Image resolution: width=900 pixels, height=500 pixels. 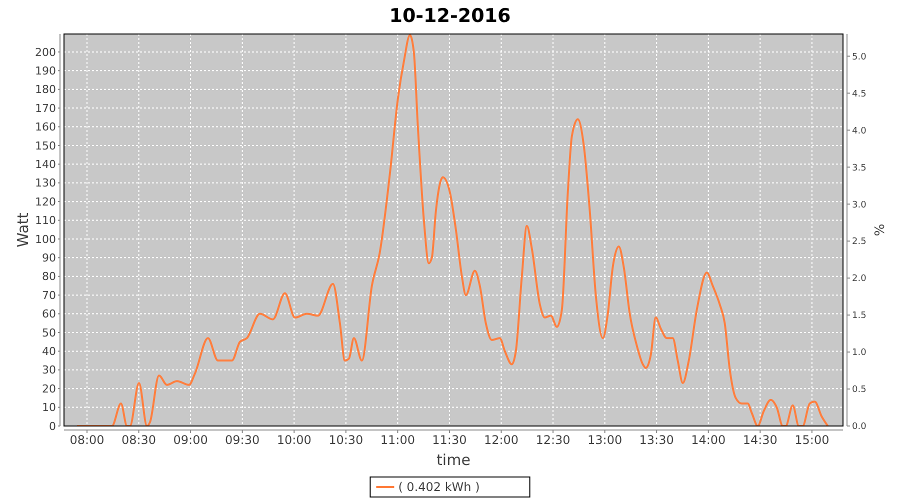 I want to click on y2-tick-label: 1.0, so click(x=859, y=353).